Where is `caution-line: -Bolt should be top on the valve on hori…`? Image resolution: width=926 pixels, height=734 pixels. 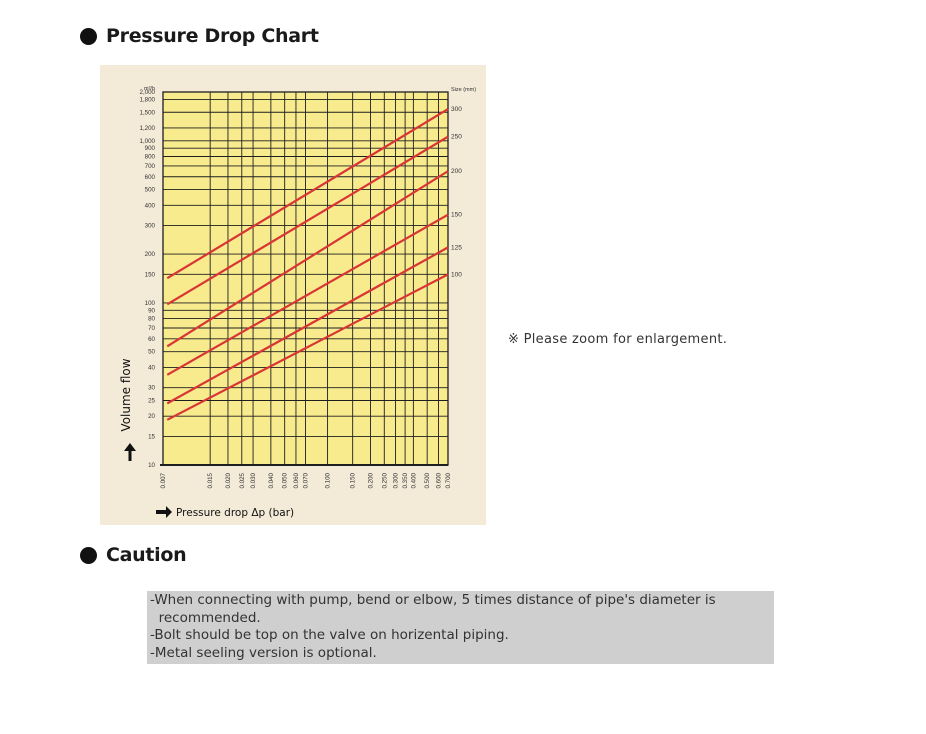 caution-line: -Bolt should be top on the valve on hori… is located at coordinates (329, 635).